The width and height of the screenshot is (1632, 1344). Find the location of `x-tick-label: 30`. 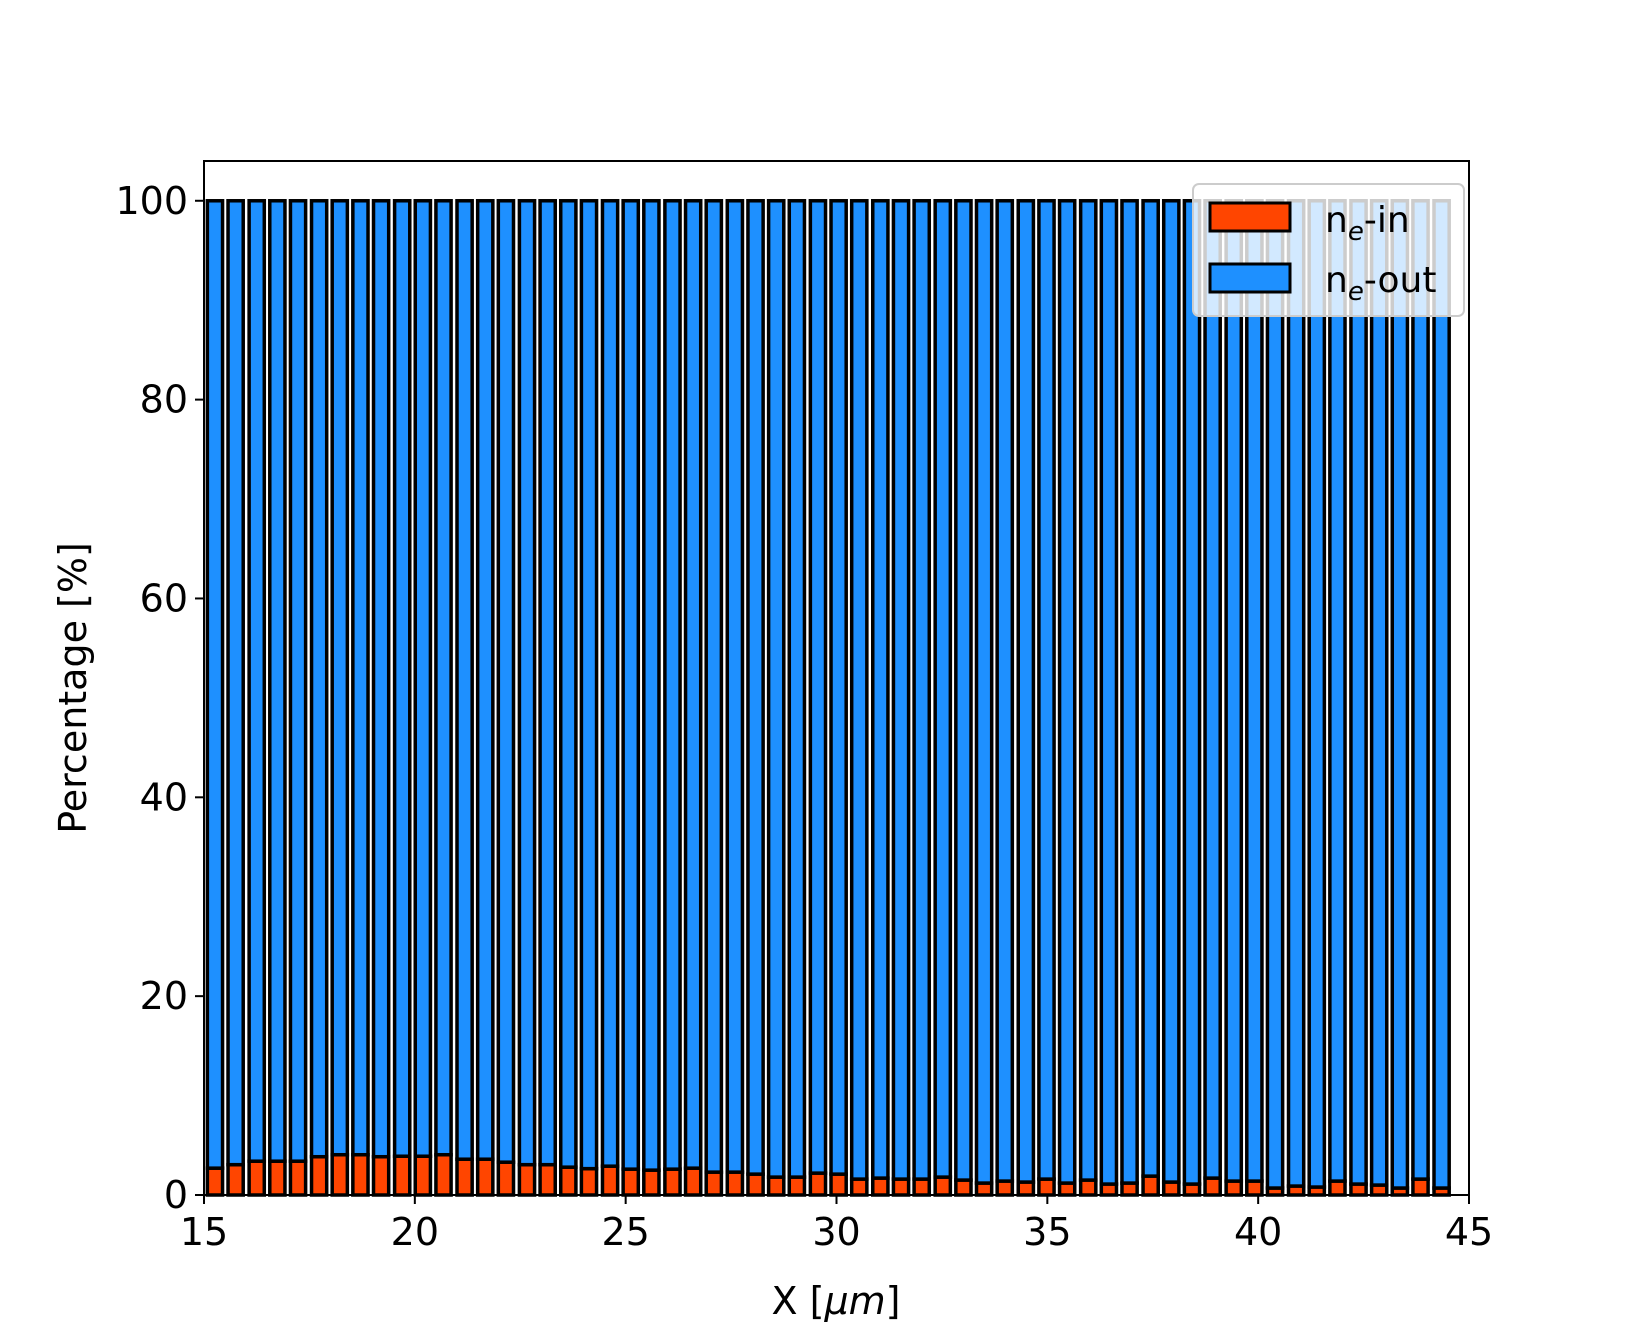

x-tick-label: 30 is located at coordinates (836, 1232).